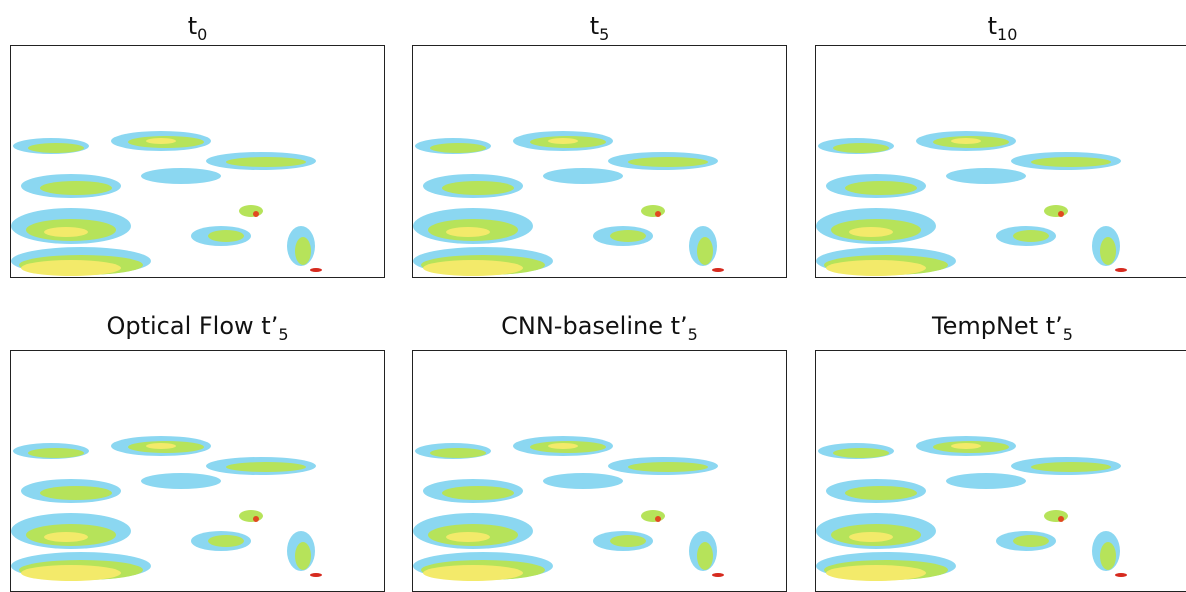 The width and height of the screenshot is (1186, 592). Describe the element at coordinates (192, 326) in the screenshot. I see `title-text: Optical Flow t’` at that location.